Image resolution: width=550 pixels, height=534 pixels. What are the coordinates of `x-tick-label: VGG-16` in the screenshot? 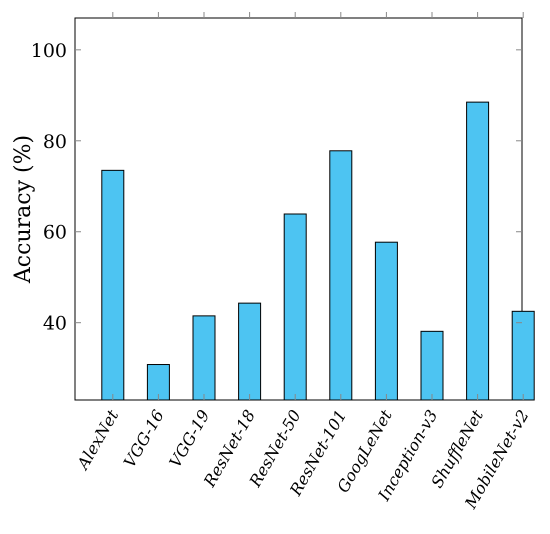 It's located at (144, 439).